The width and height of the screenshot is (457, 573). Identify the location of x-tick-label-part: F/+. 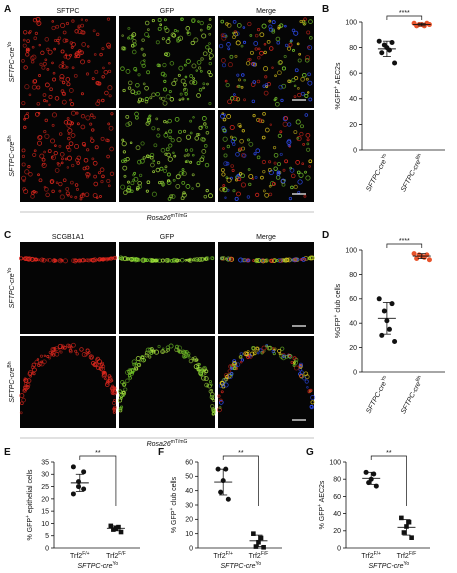
(85, 554).